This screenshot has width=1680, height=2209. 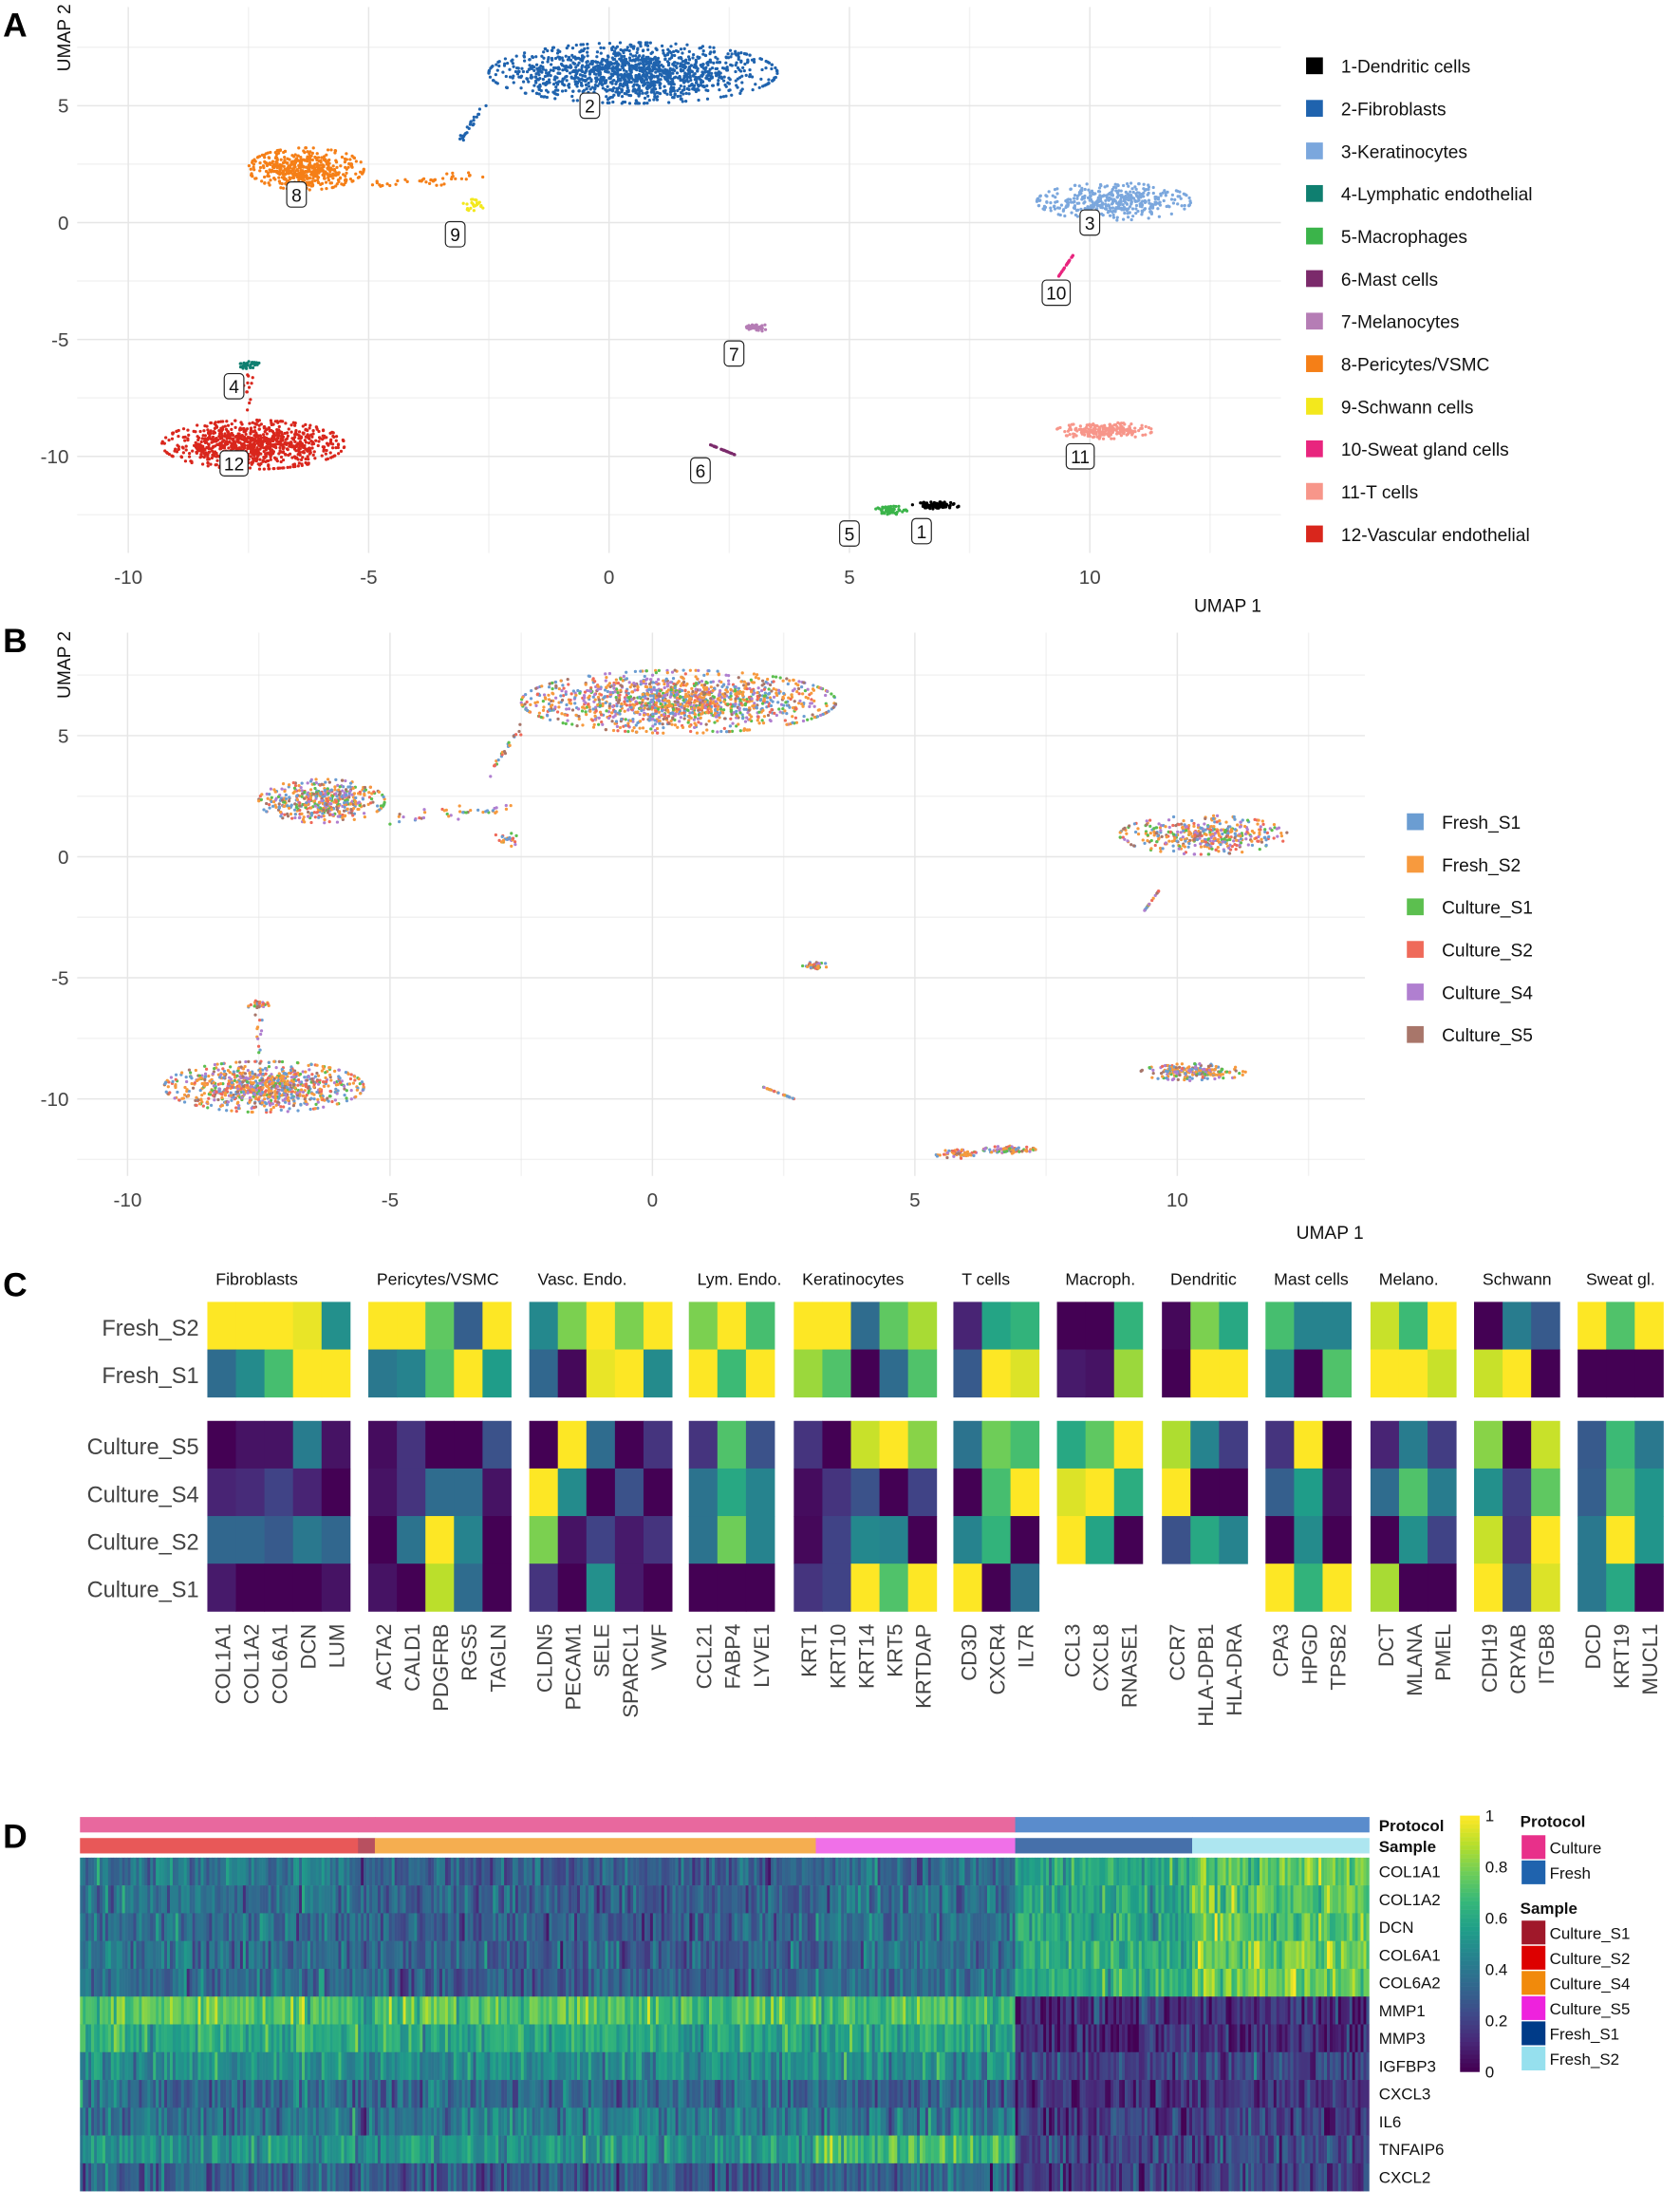 I want to click on cluster-label: 5, so click(x=849, y=533).